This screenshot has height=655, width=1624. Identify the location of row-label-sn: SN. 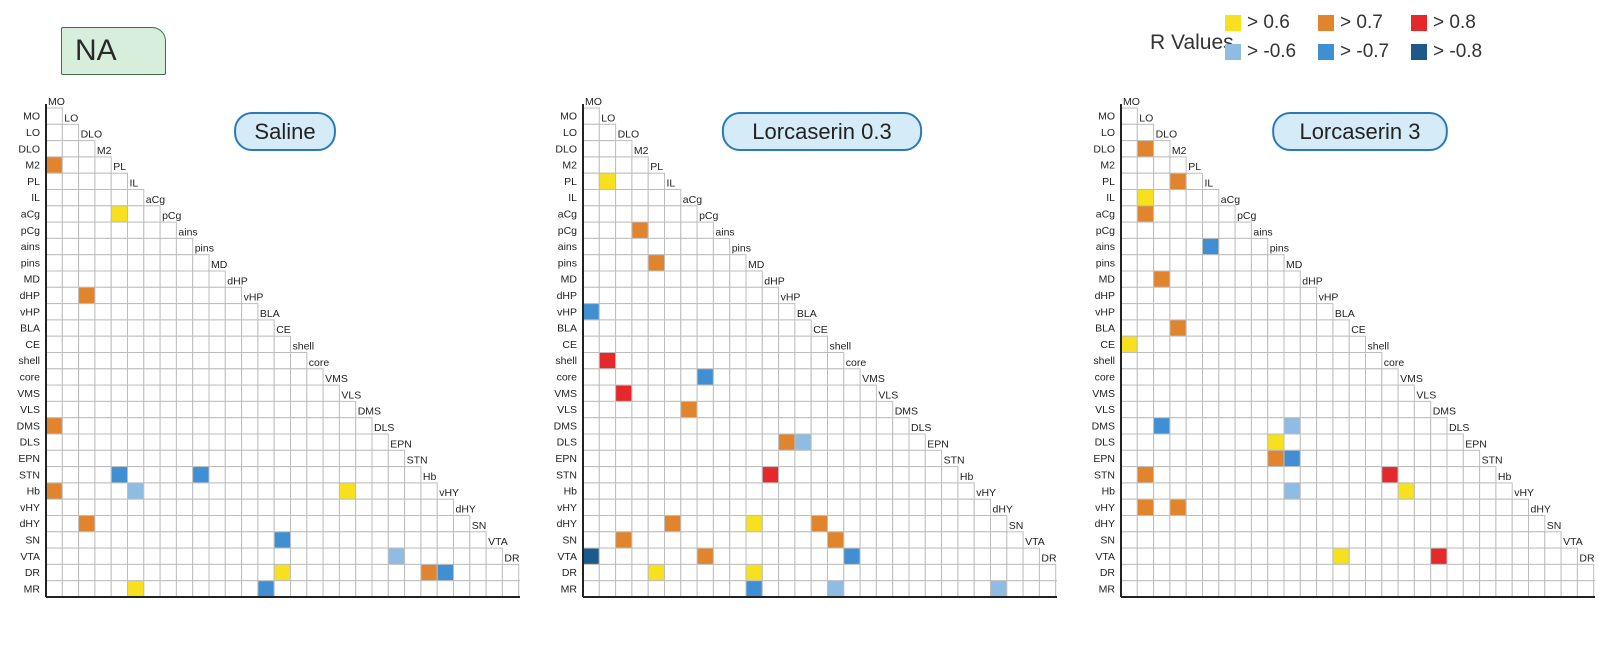
(569, 540).